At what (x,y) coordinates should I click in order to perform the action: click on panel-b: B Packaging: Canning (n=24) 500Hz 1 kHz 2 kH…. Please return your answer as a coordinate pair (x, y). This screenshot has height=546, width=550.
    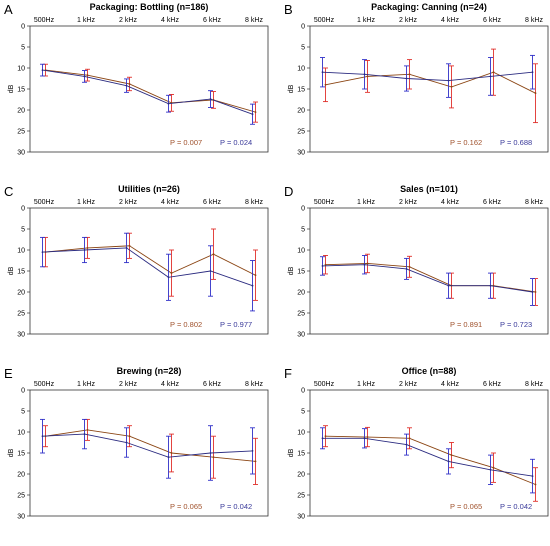
    Looking at the image, I should click on (416, 79).